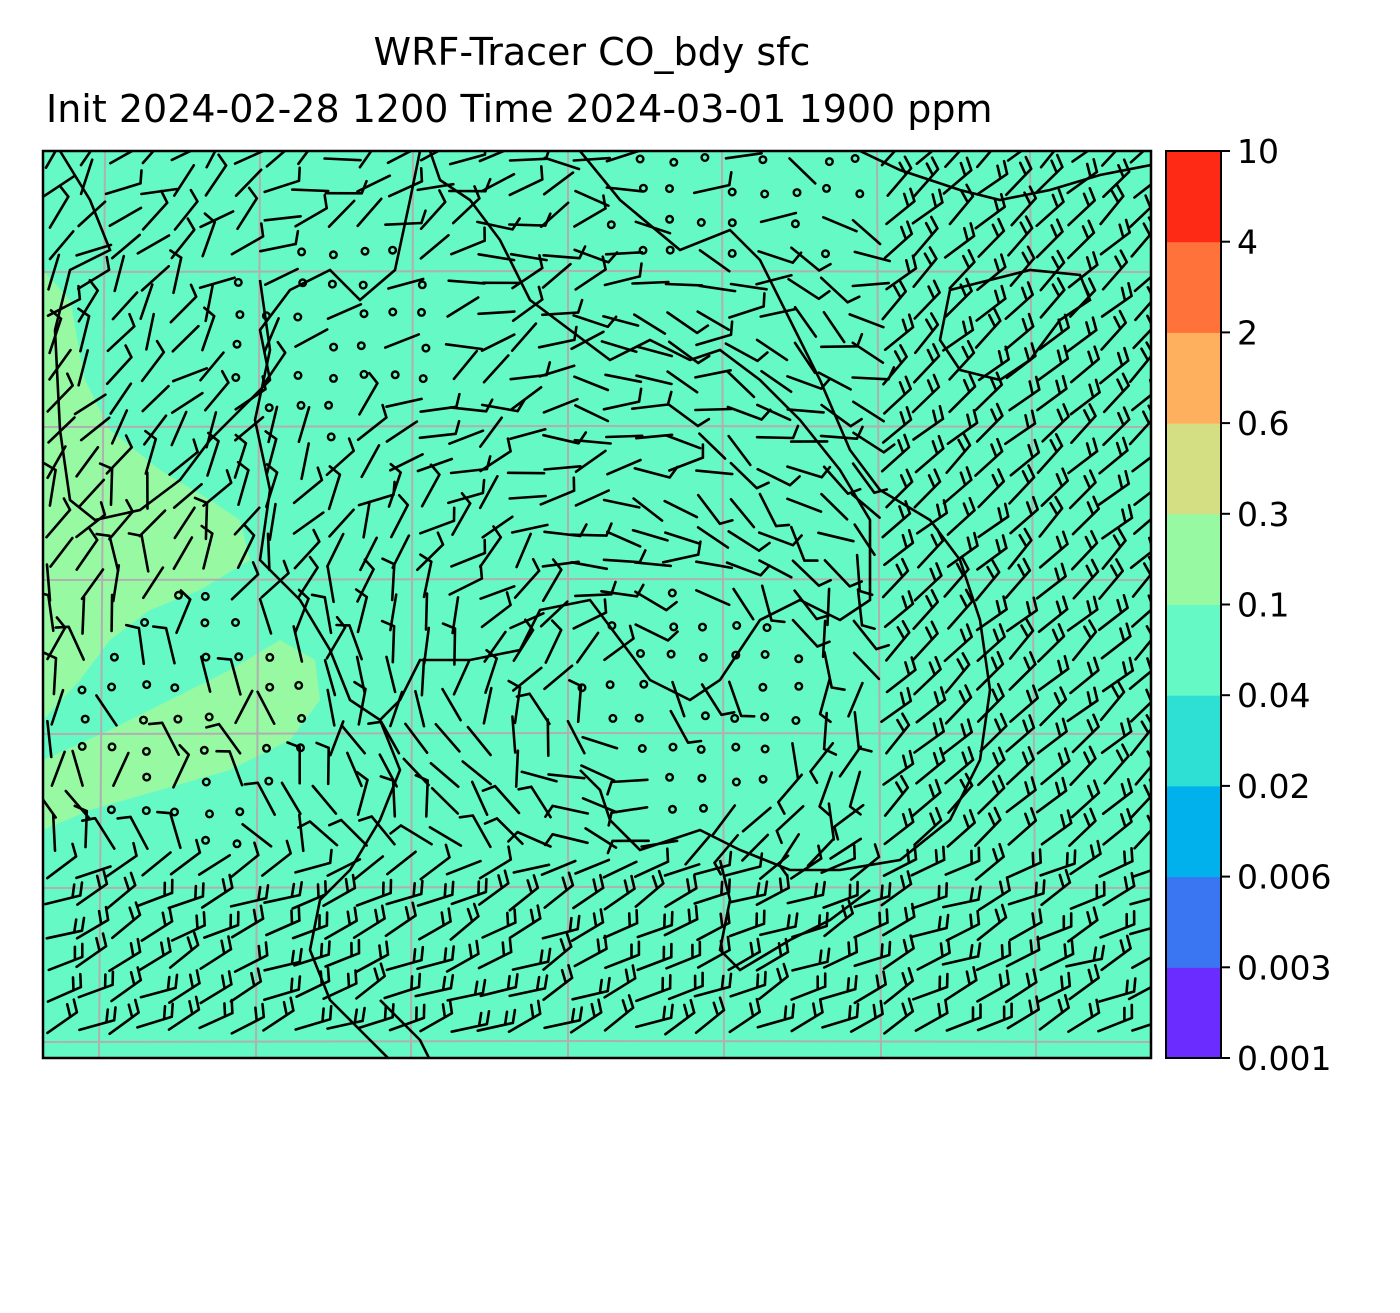 The width and height of the screenshot is (1400, 1313). I want to click on meridian-line, so click(102, 604).